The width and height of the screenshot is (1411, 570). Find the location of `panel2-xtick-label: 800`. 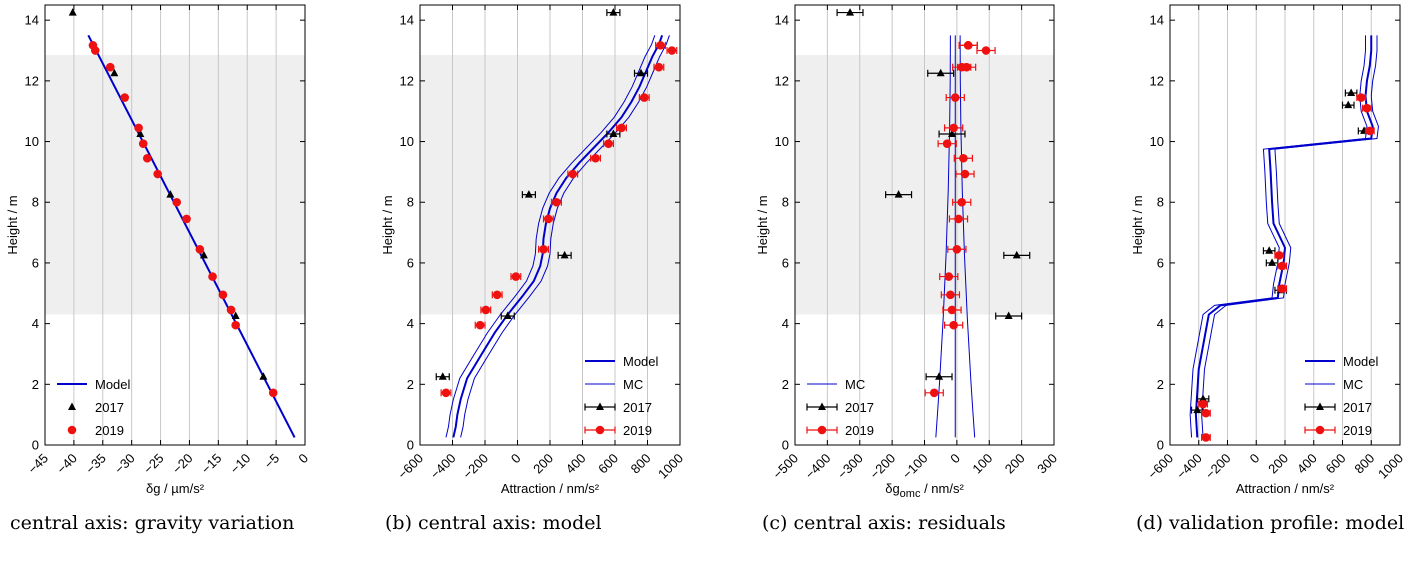

panel2-xtick-label: 800 is located at coordinates (641, 464).